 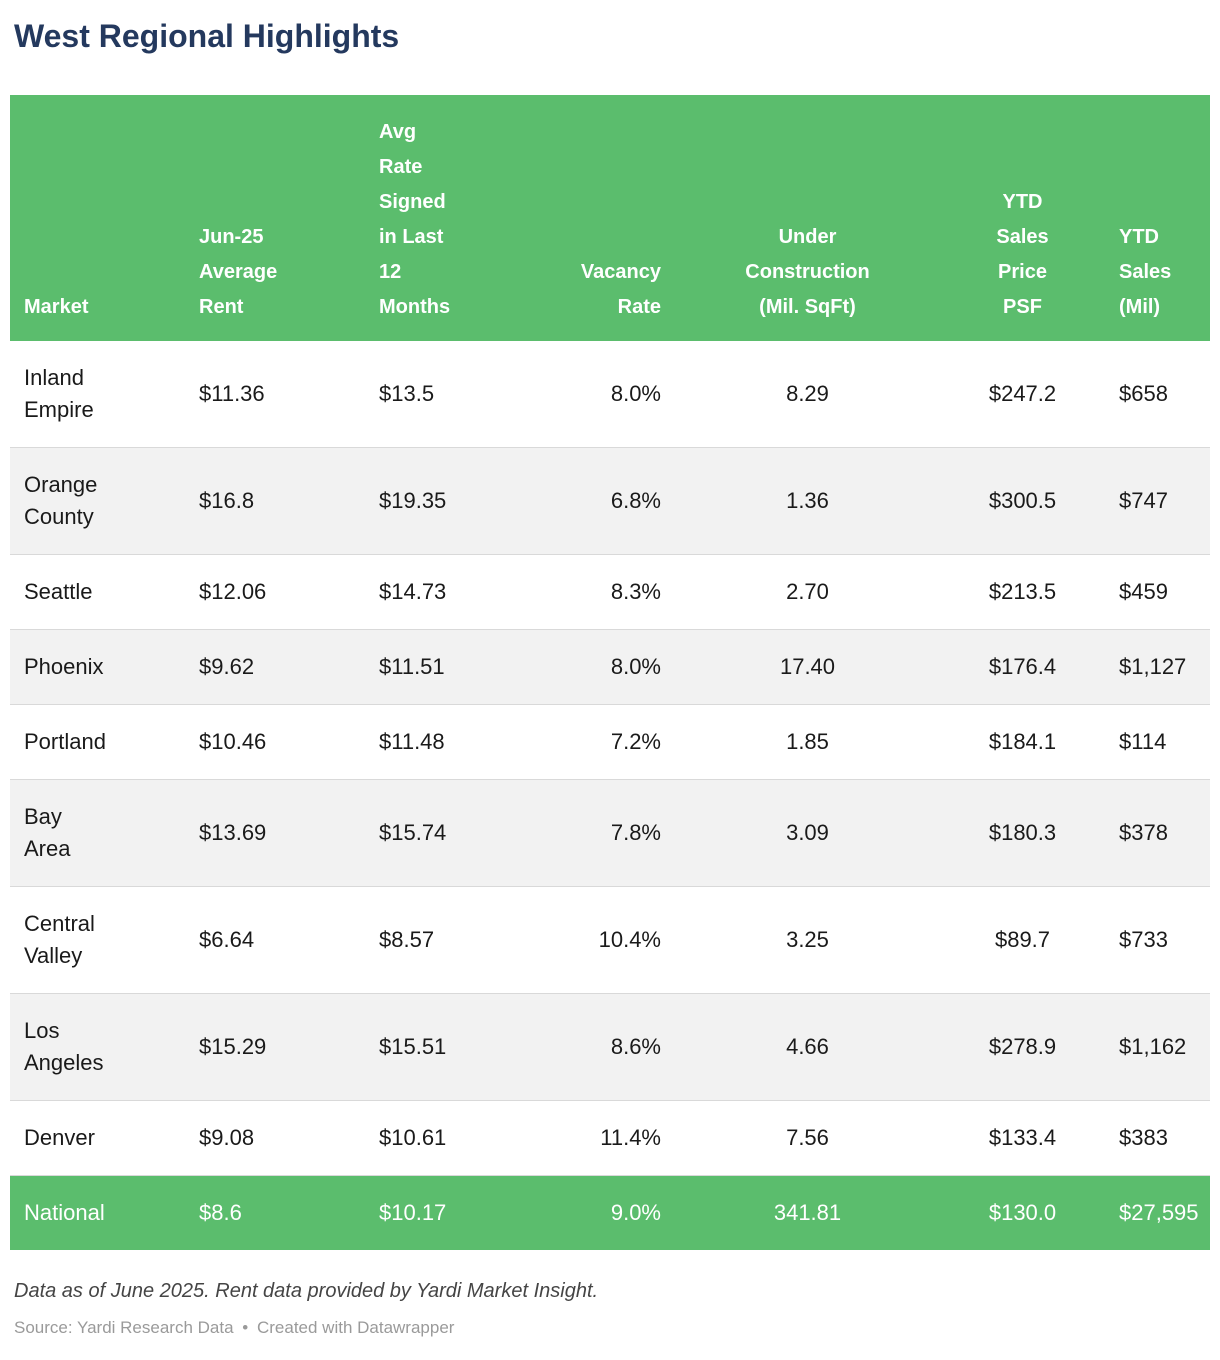 What do you see at coordinates (807, 500) in the screenshot?
I see `cell-under-construction: 1.36` at bounding box center [807, 500].